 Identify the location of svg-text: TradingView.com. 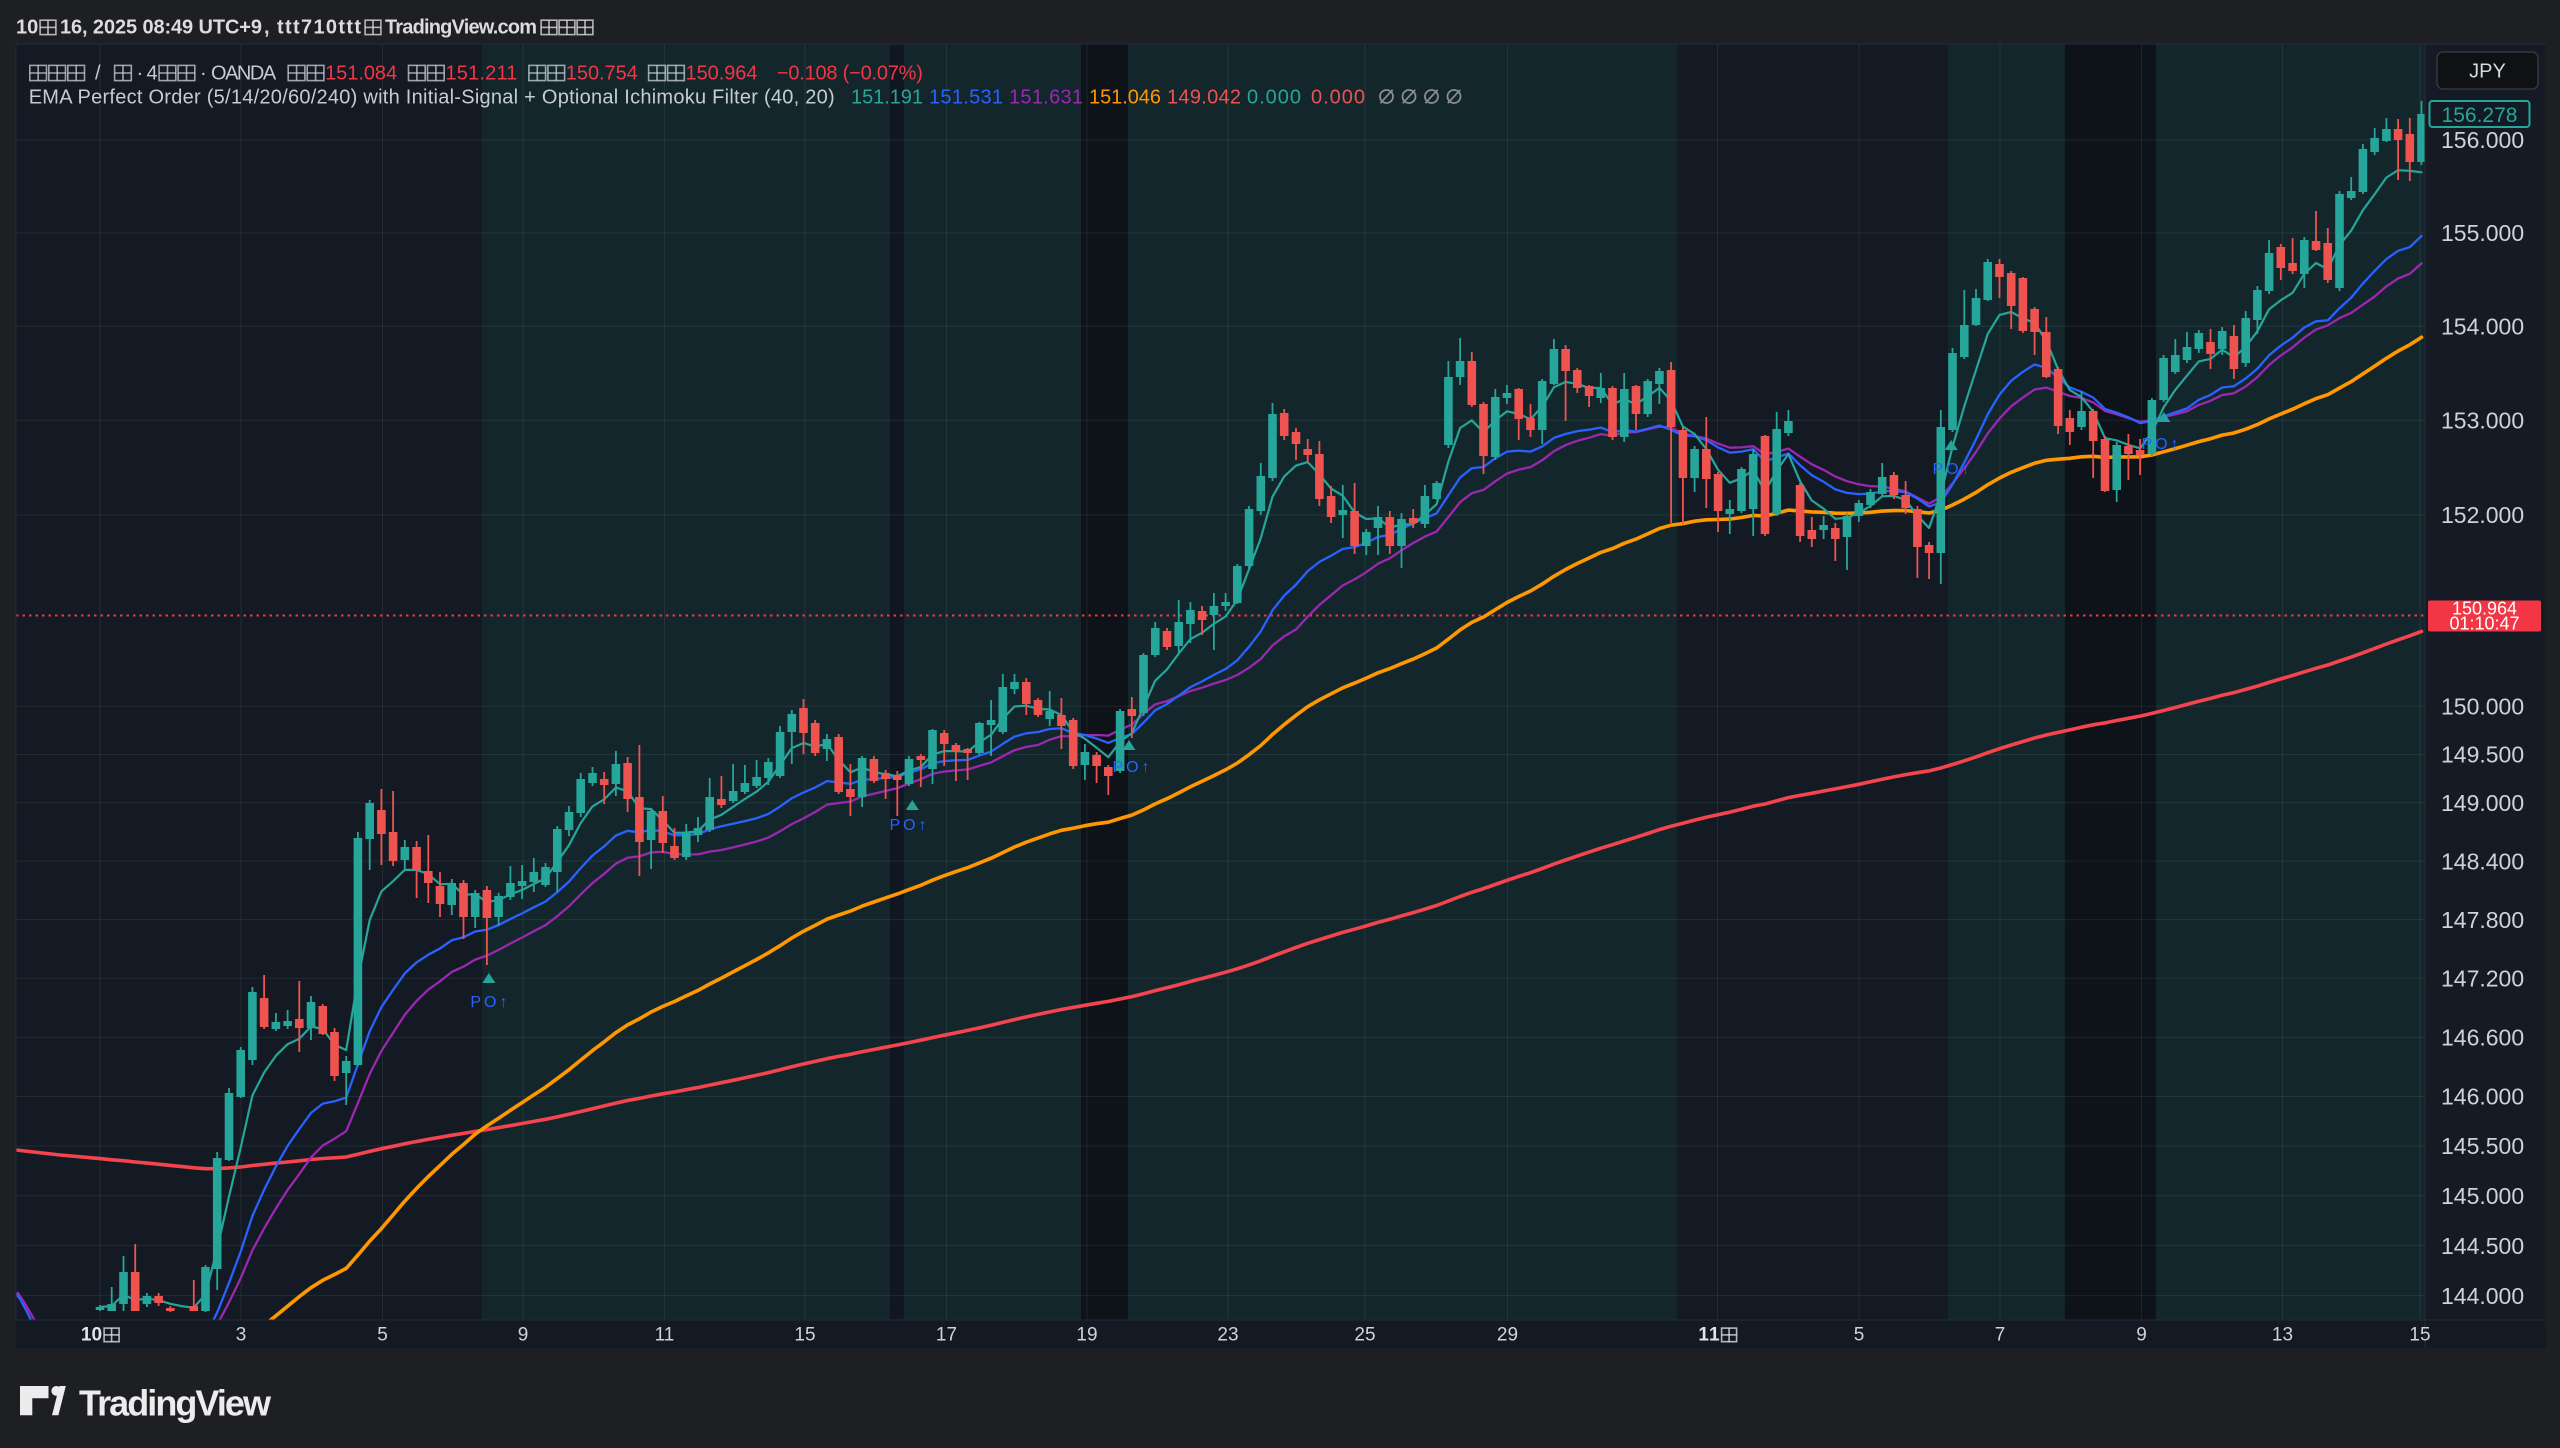
(461, 28).